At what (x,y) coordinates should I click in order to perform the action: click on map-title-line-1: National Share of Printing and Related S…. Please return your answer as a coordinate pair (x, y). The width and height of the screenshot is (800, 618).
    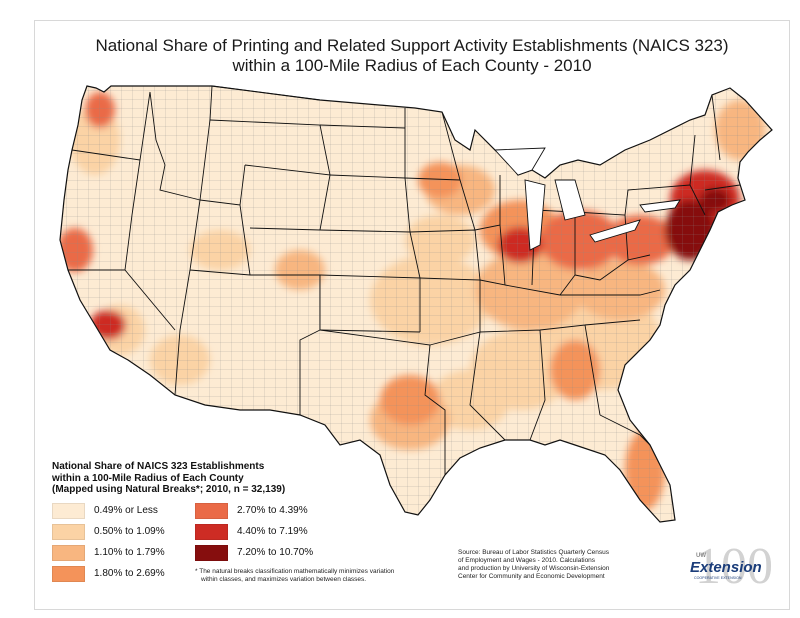
    Looking at the image, I should click on (412, 45).